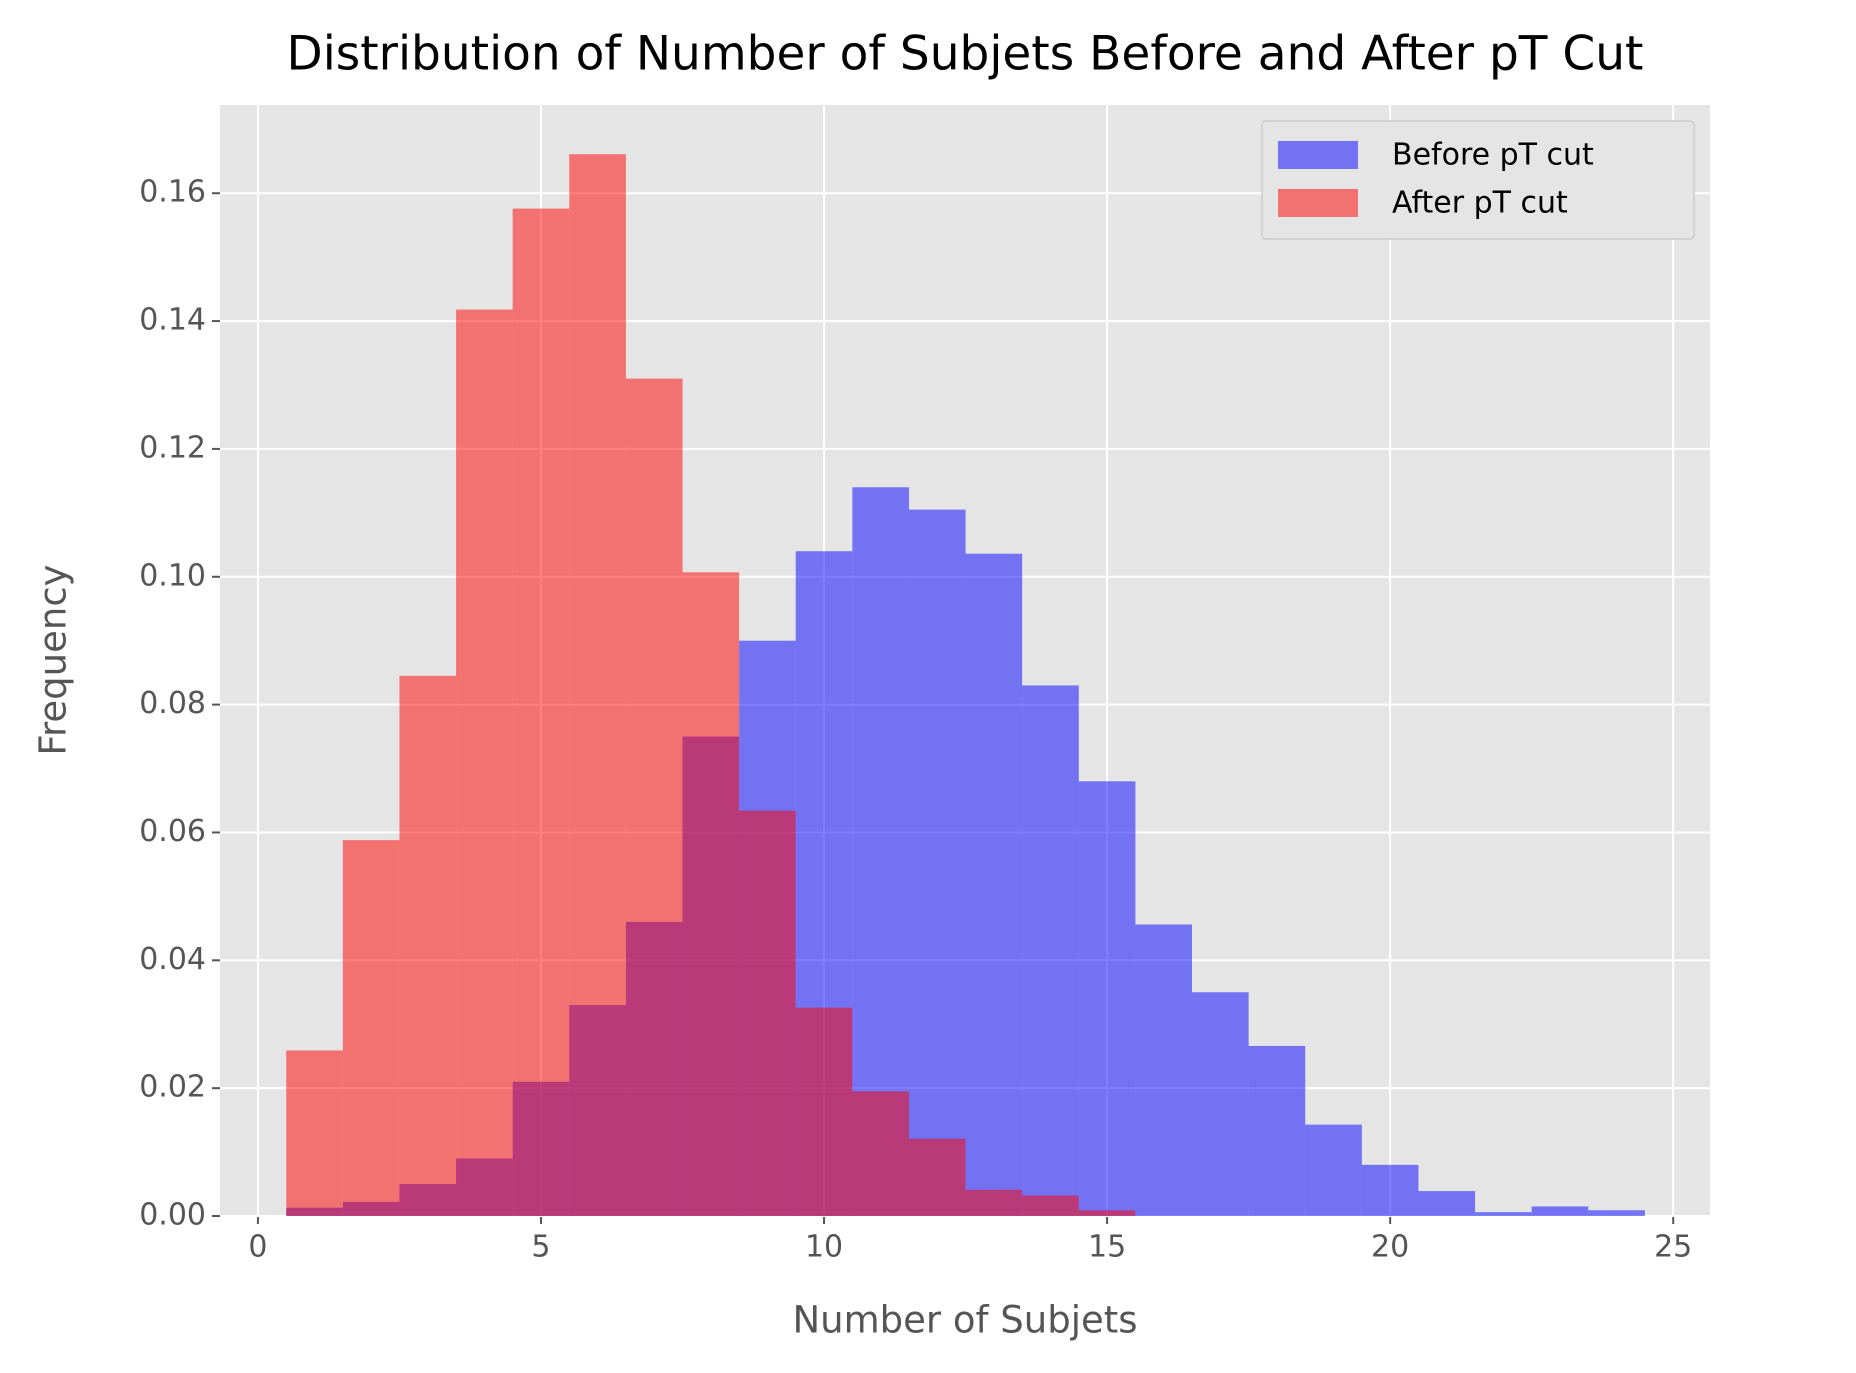 This screenshot has height=1373, width=1856. I want to click on y-tick-label: 0.12, so click(172, 447).